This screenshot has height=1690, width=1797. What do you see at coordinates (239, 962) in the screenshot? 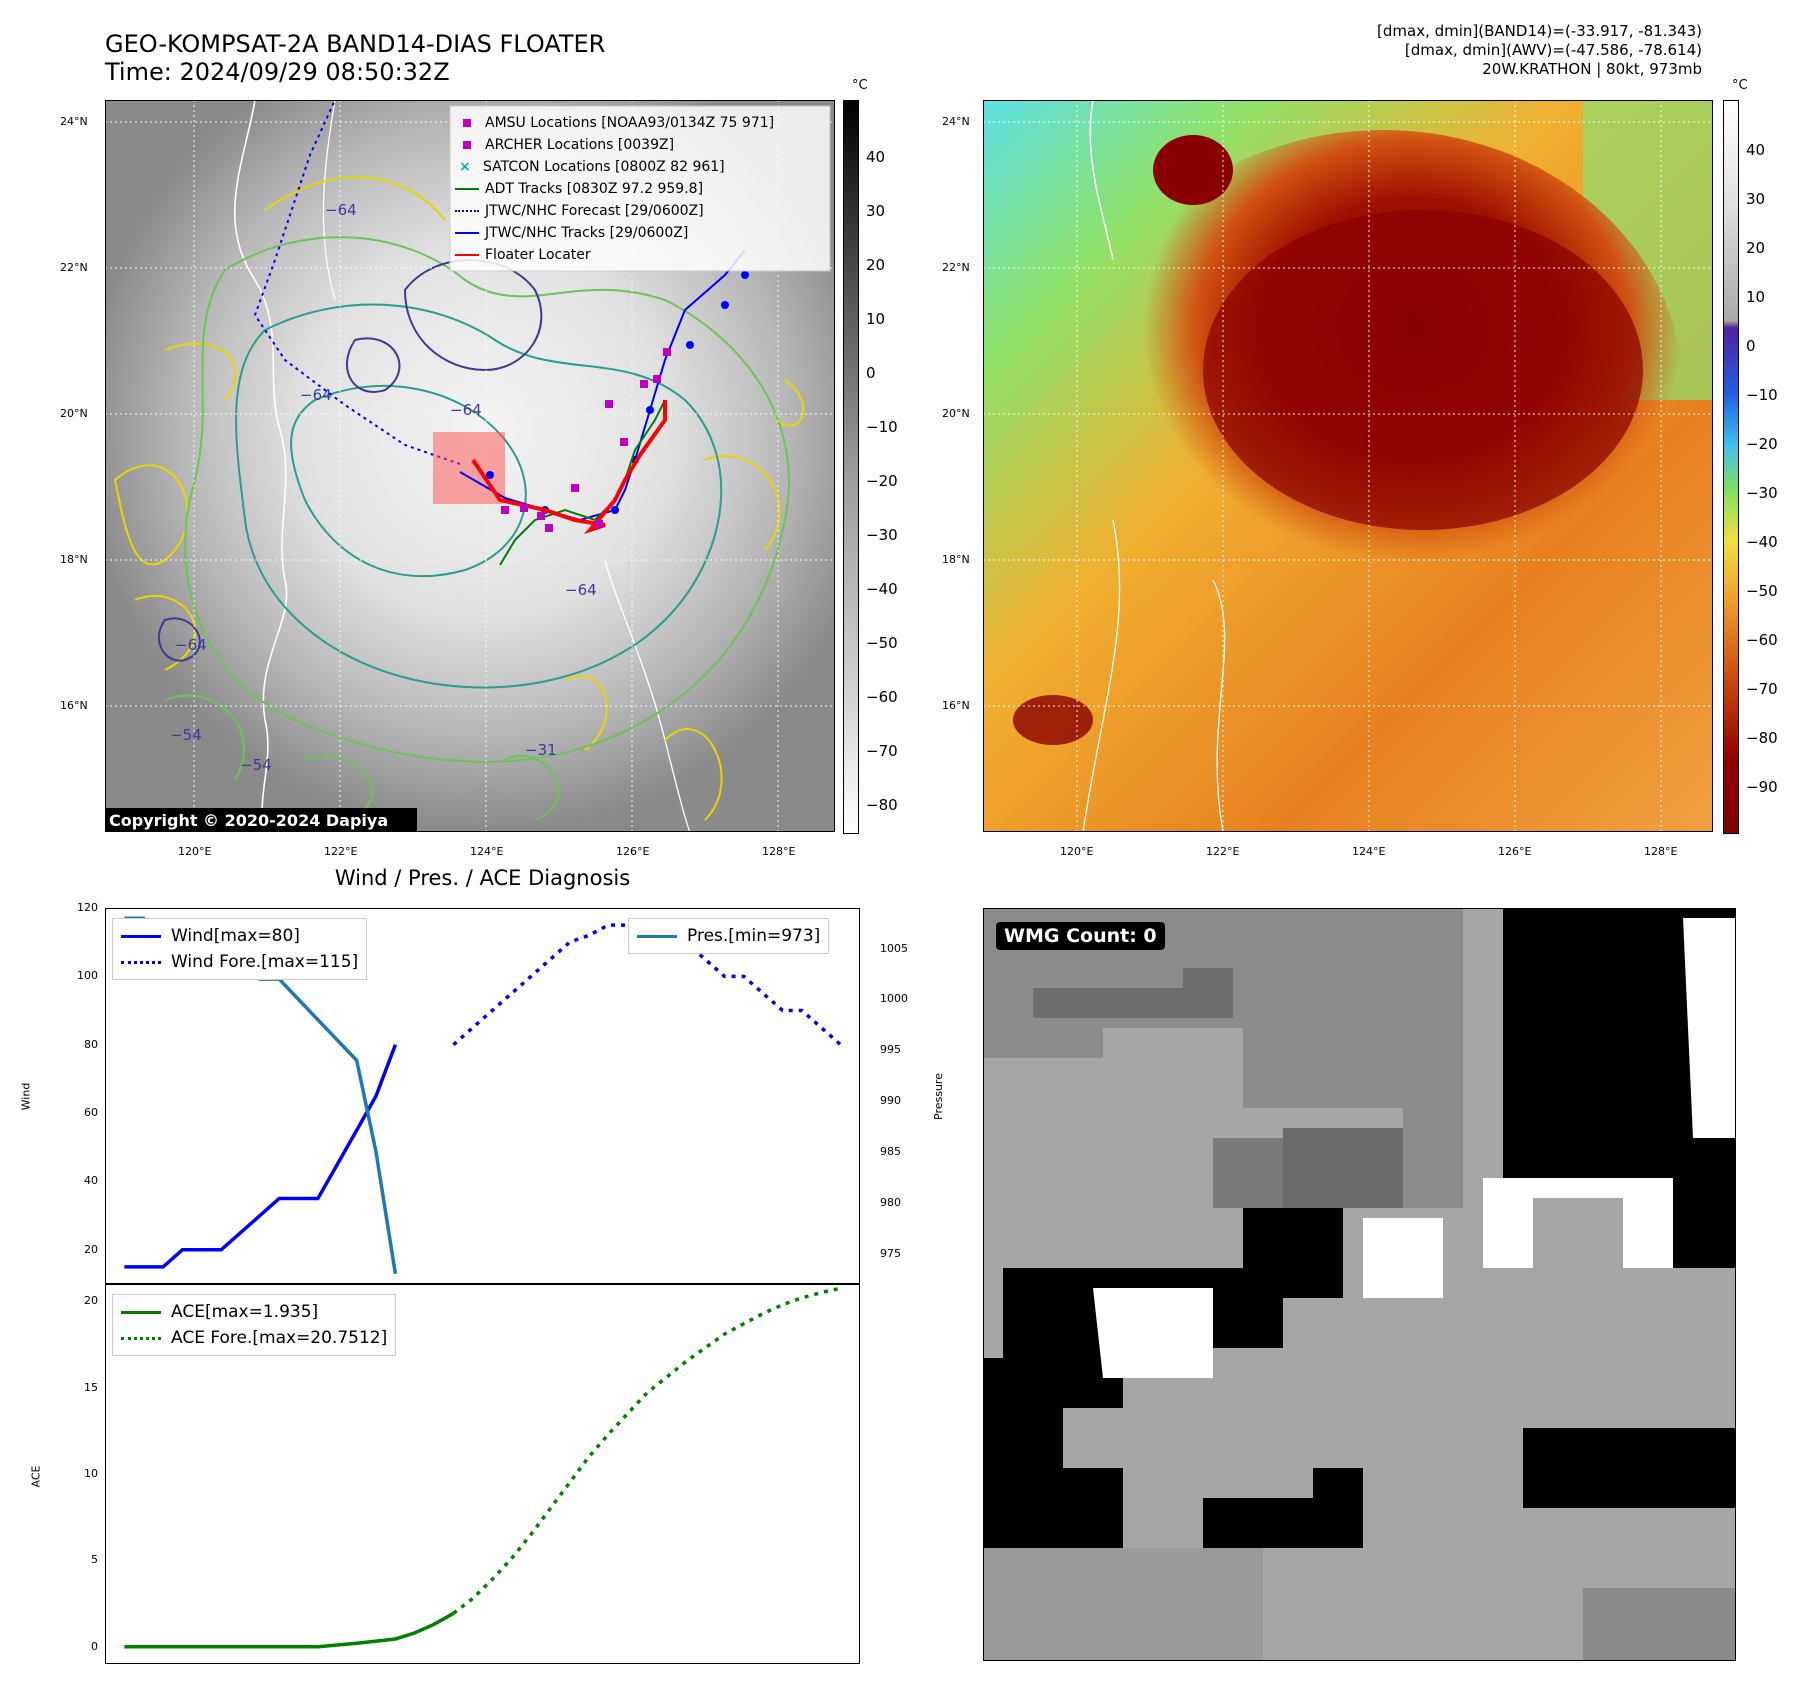
I see `legend-entry-wind-forecast: Wind Fore.[max=115]` at bounding box center [239, 962].